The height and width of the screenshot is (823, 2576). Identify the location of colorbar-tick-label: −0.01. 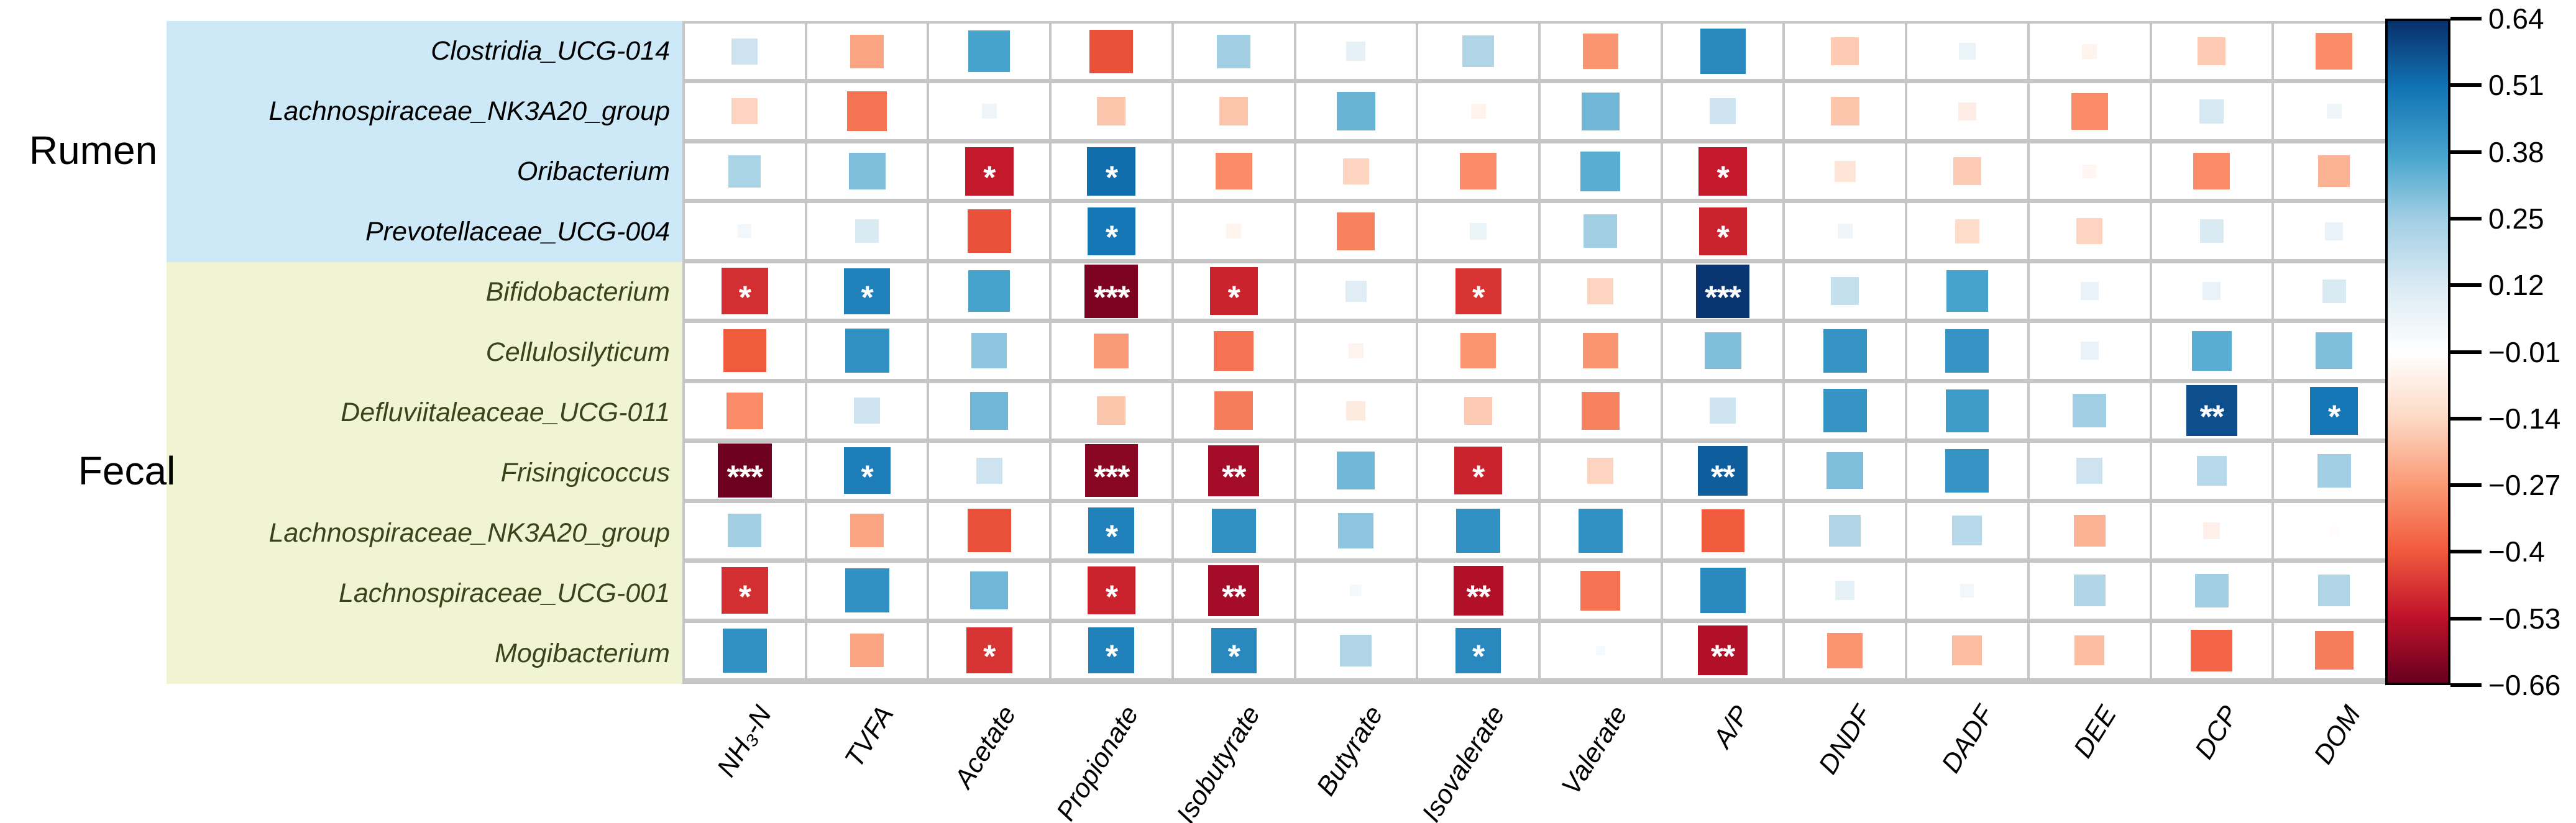
(2524, 352).